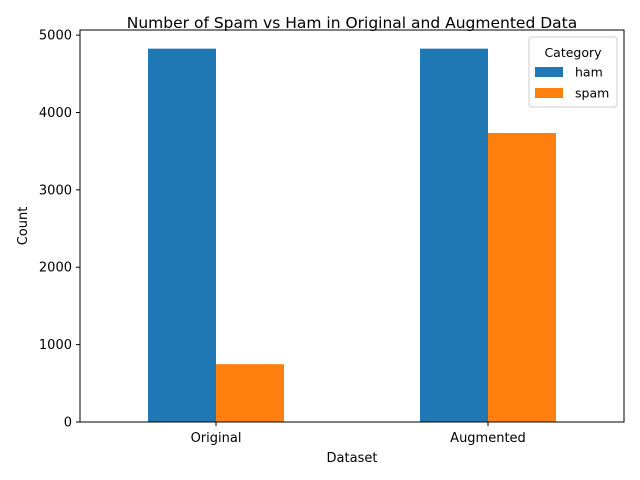 This screenshot has height=480, width=640. I want to click on legend-label-ham: ham, so click(589, 72).